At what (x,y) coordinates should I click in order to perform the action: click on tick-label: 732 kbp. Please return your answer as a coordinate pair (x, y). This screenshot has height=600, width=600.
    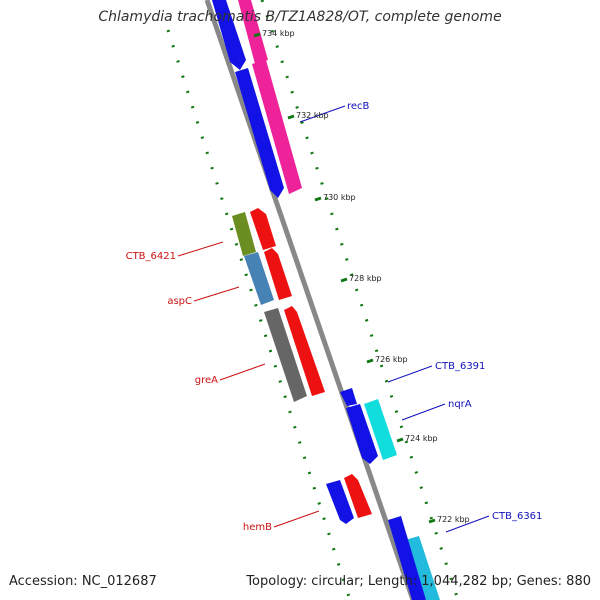
    Looking at the image, I should click on (312, 115).